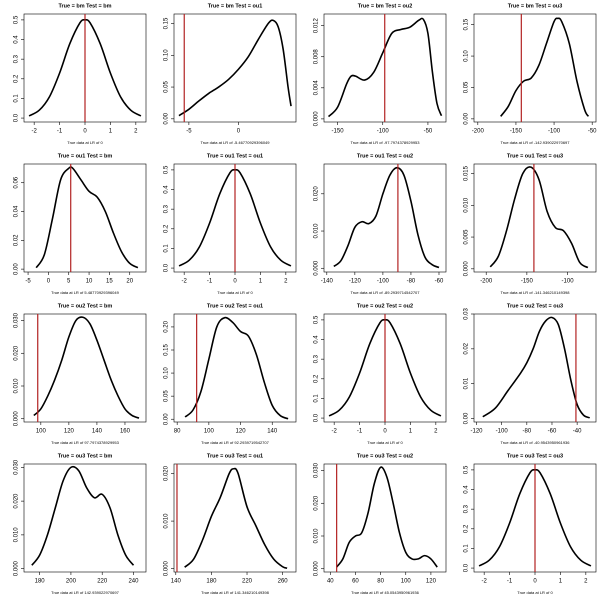 The image size is (600, 600). I want to click on x-axis-label: True data at LR of 0, so click(85, 142).